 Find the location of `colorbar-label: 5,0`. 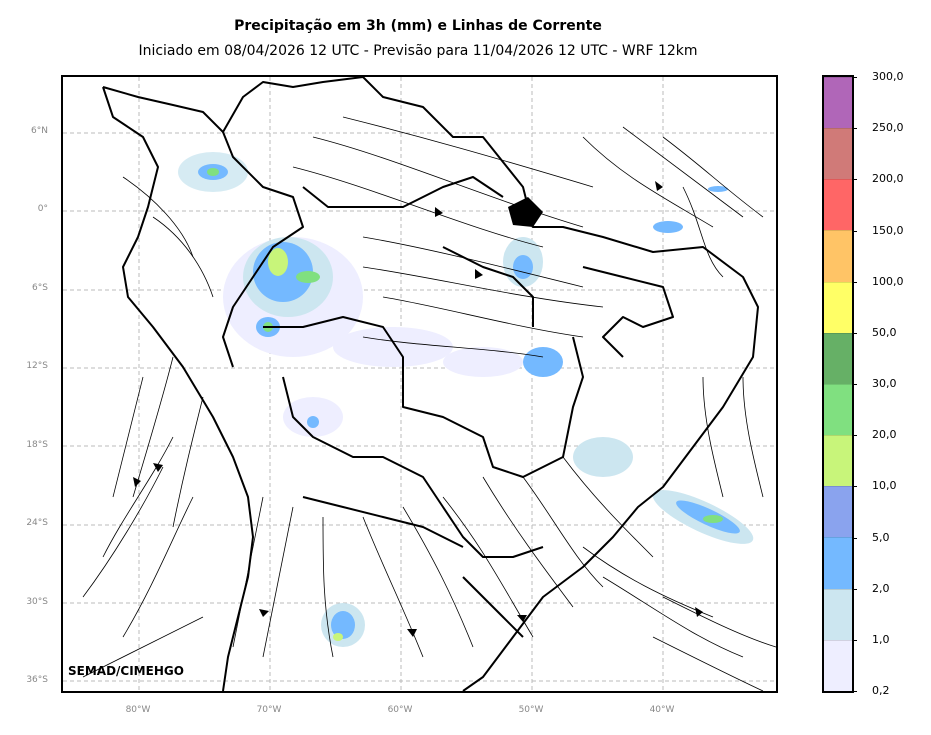

colorbar-label: 5,0 is located at coordinates (881, 537).